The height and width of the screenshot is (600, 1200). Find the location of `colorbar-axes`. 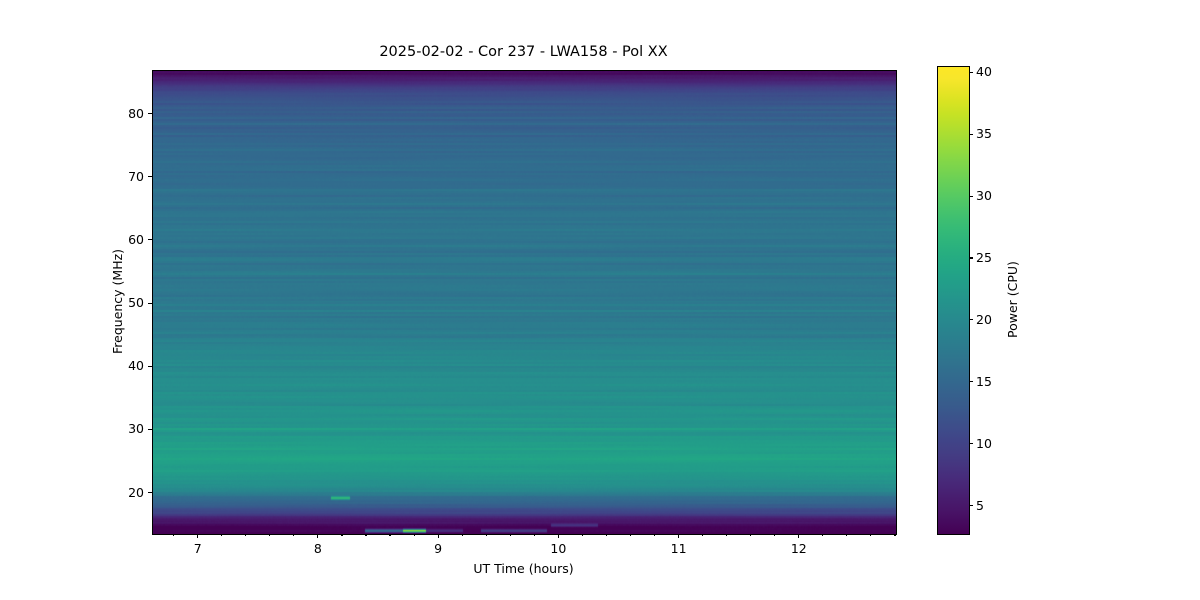

colorbar-axes is located at coordinates (953, 300).